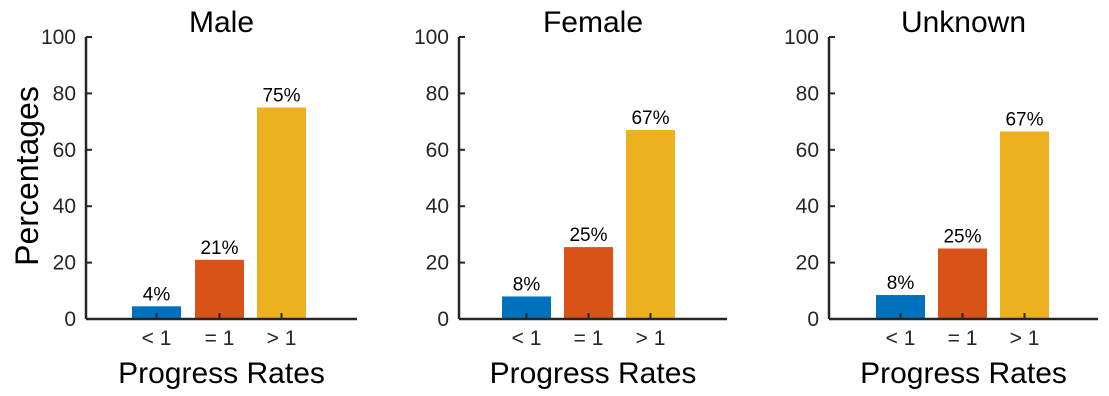 This screenshot has height=396, width=1109. What do you see at coordinates (593, 22) in the screenshot?
I see `chart-title: Female` at bounding box center [593, 22].